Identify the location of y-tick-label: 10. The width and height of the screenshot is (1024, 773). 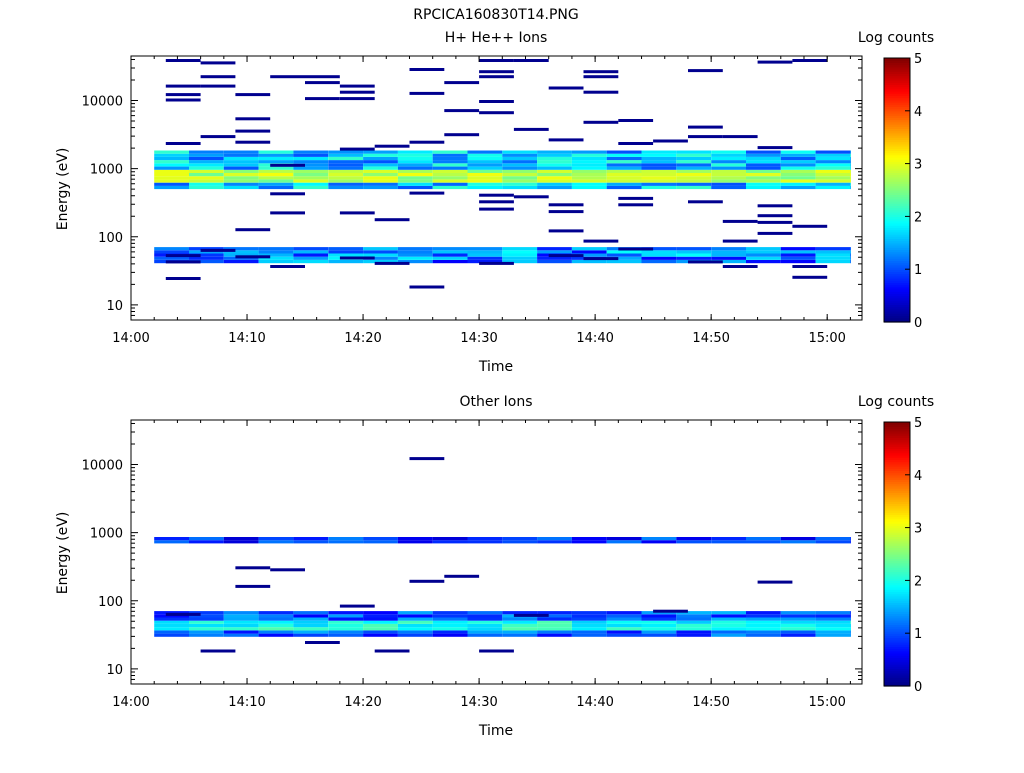
(114, 306).